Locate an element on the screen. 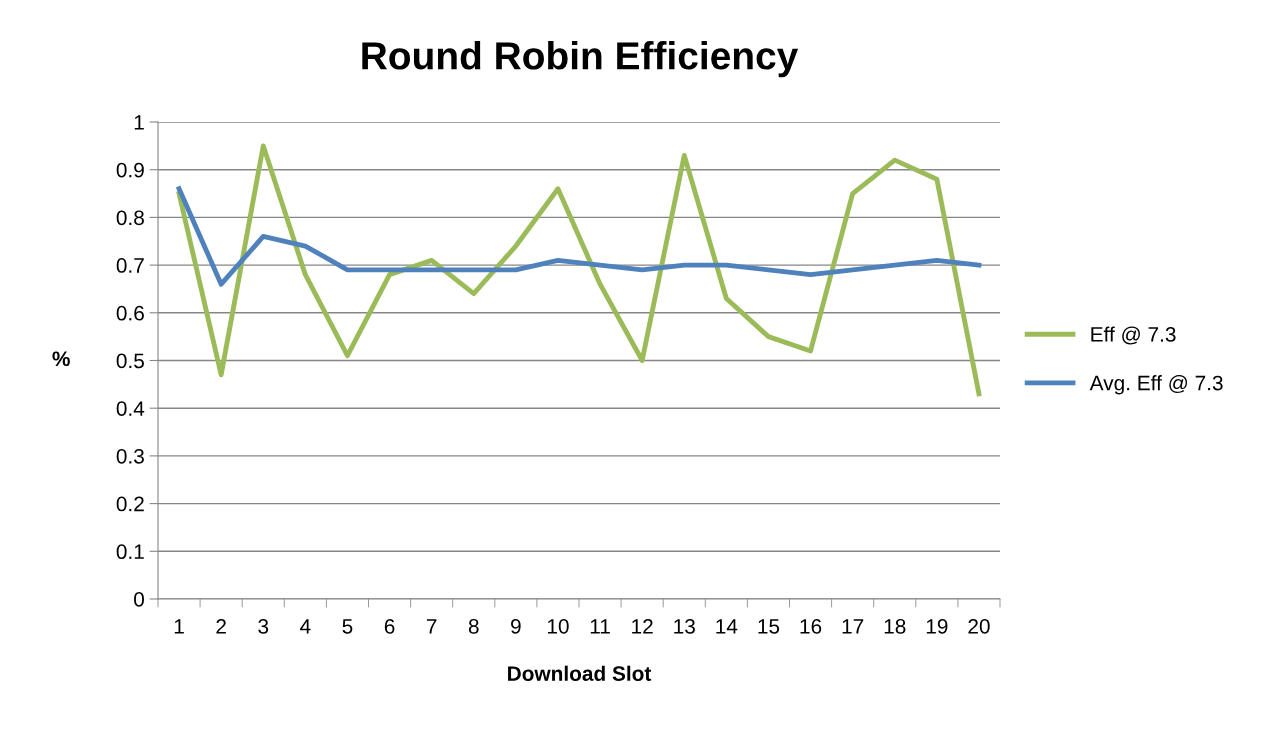 Image resolution: width=1273 pixels, height=734 pixels. y-tick-label: 0.4 is located at coordinates (130, 408).